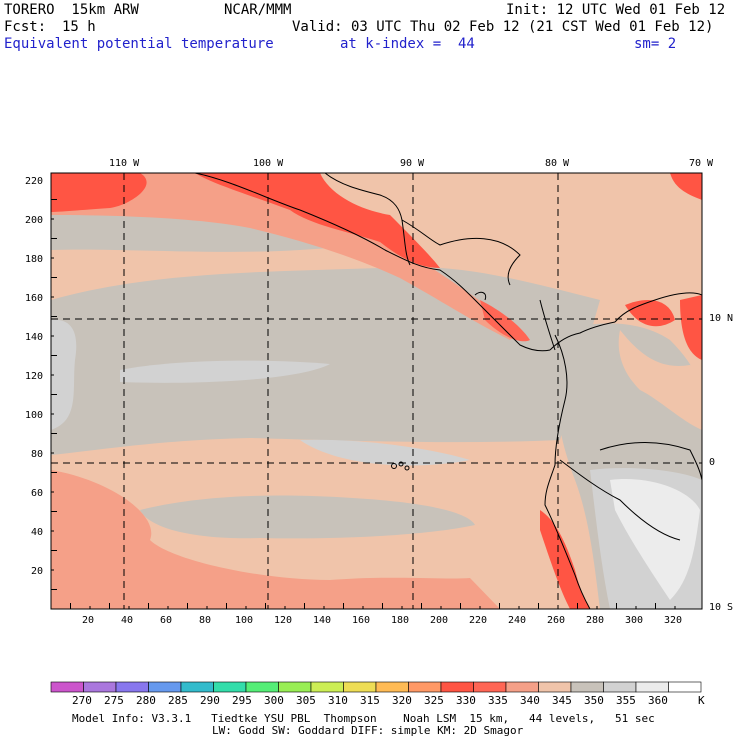 The width and height of the screenshot is (740, 740). I want to click on cb-label-270: 270, so click(82, 700).